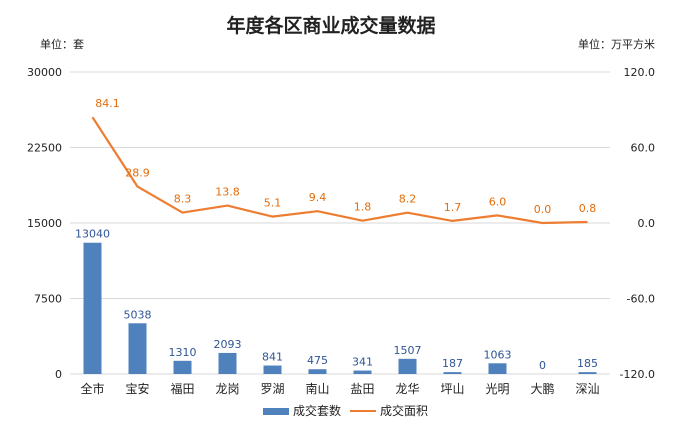 Image resolution: width=683 pixels, height=422 pixels. I want to click on right-tick-label: 60.0, so click(643, 148).